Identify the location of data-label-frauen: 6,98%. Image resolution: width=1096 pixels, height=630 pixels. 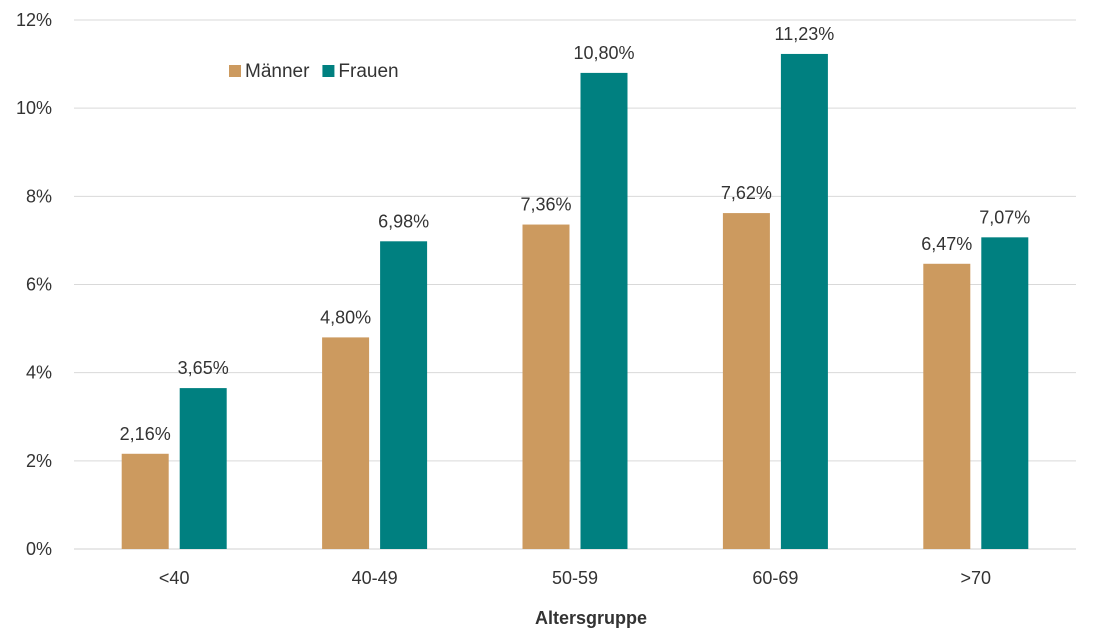
(403, 221).